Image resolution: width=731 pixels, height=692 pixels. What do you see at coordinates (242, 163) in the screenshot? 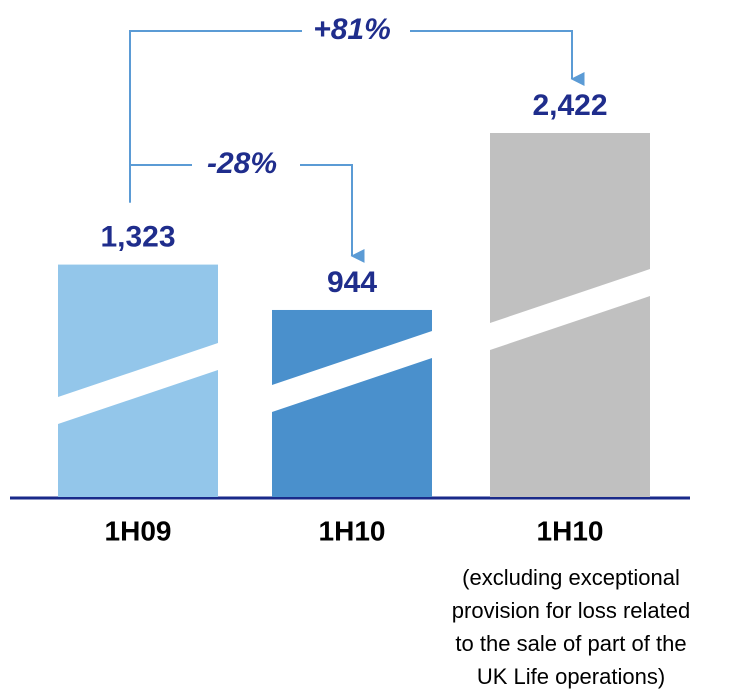
I see `annotation: -28%` at bounding box center [242, 163].